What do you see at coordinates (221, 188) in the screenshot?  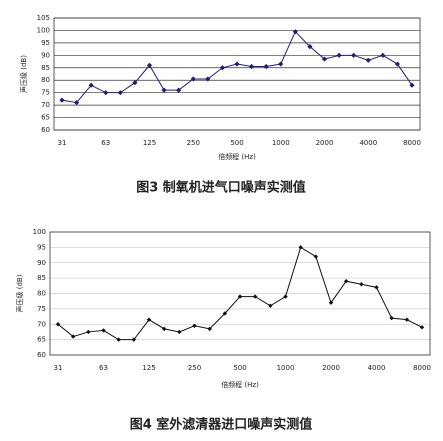 I see `chart-caption: 图3 制氧机进气口噪声实测值` at bounding box center [221, 188].